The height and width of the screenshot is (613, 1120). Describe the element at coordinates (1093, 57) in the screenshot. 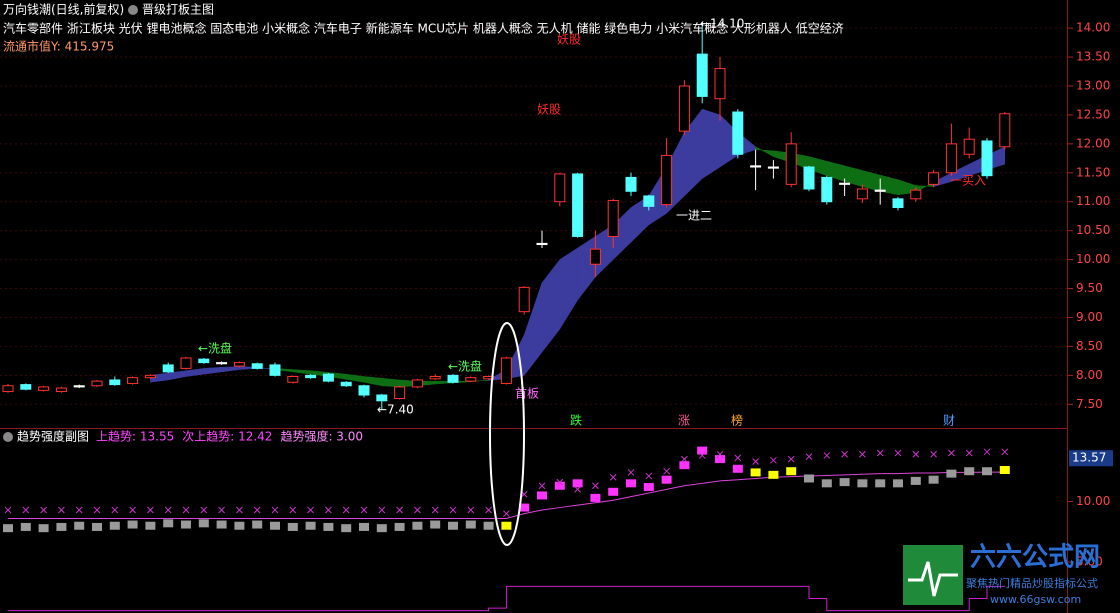

I see `y-tick-label: 13.50` at that location.